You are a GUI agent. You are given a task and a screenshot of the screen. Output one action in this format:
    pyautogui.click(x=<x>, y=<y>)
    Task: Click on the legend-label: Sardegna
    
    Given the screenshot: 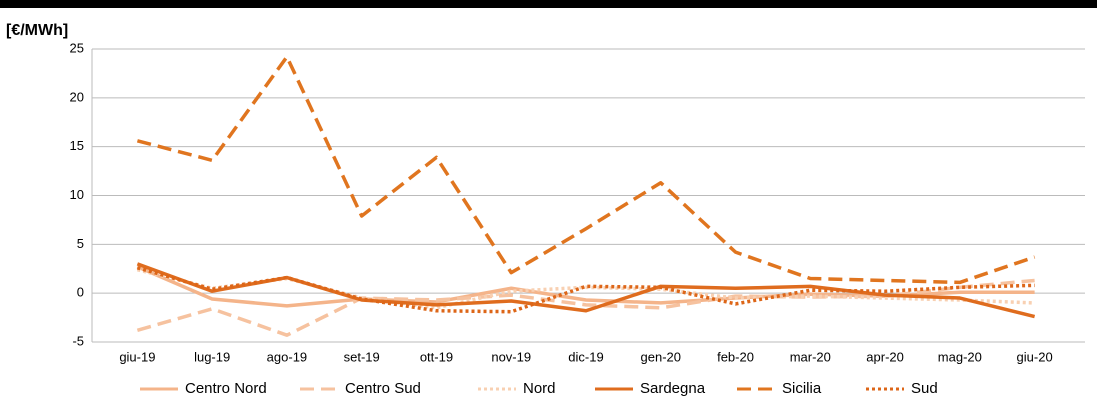 What is the action you would take?
    pyautogui.click(x=673, y=388)
    